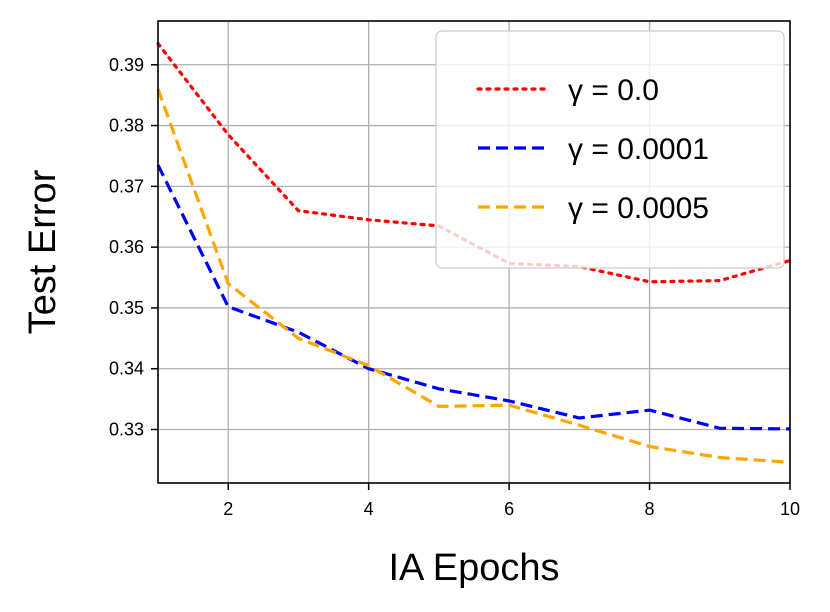 This screenshot has width=830, height=612. Describe the element at coordinates (650, 509) in the screenshot. I see `x-tick-label: 8` at that location.